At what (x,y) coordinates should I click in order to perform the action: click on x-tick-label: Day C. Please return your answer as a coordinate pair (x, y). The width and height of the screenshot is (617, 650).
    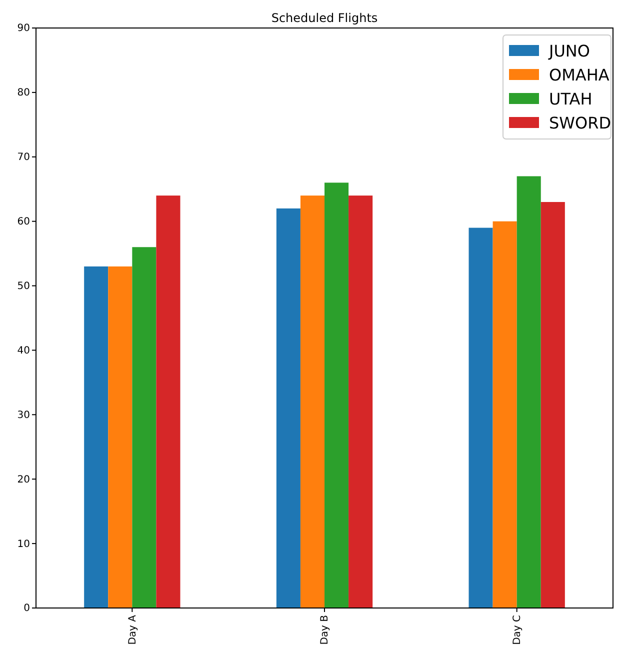
    Looking at the image, I should click on (518, 629).